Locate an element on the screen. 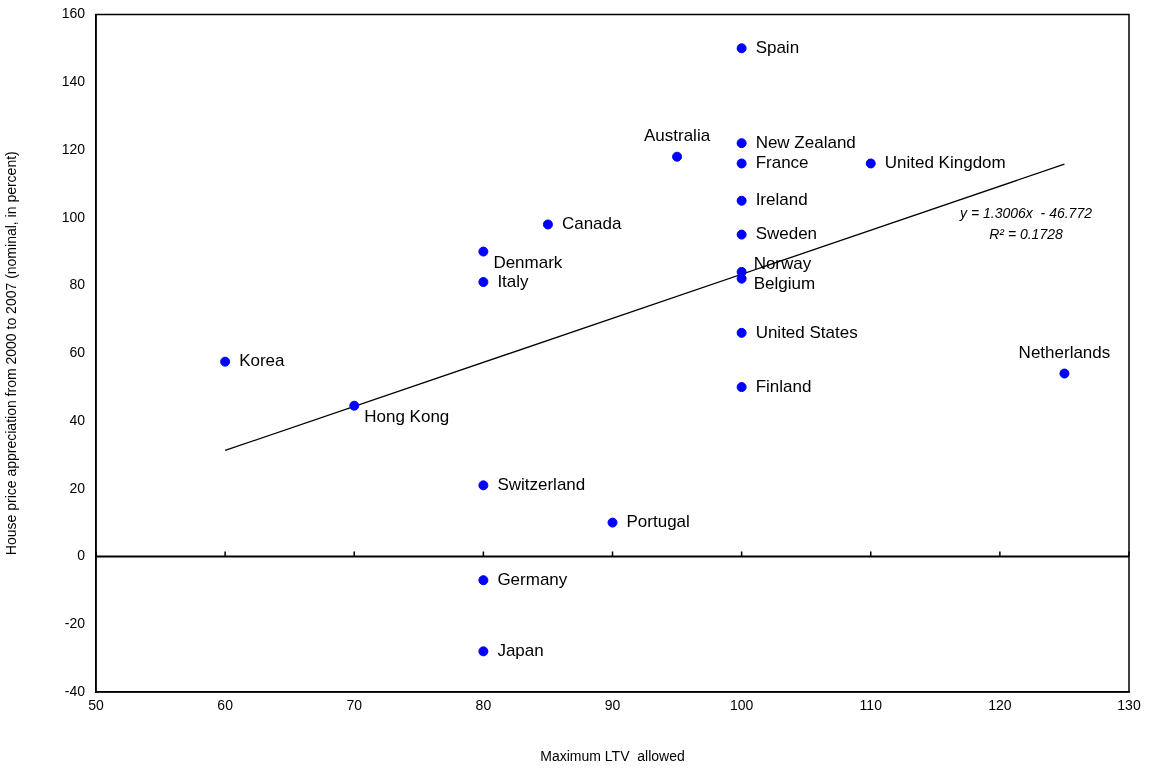 This screenshot has width=1153, height=770. annotation: y = 1.3006x - 46.772 is located at coordinates (1026, 212).